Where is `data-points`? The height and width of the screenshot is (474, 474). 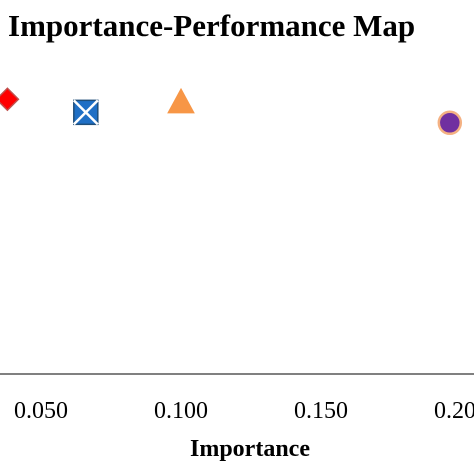
data-points is located at coordinates (231, 111).